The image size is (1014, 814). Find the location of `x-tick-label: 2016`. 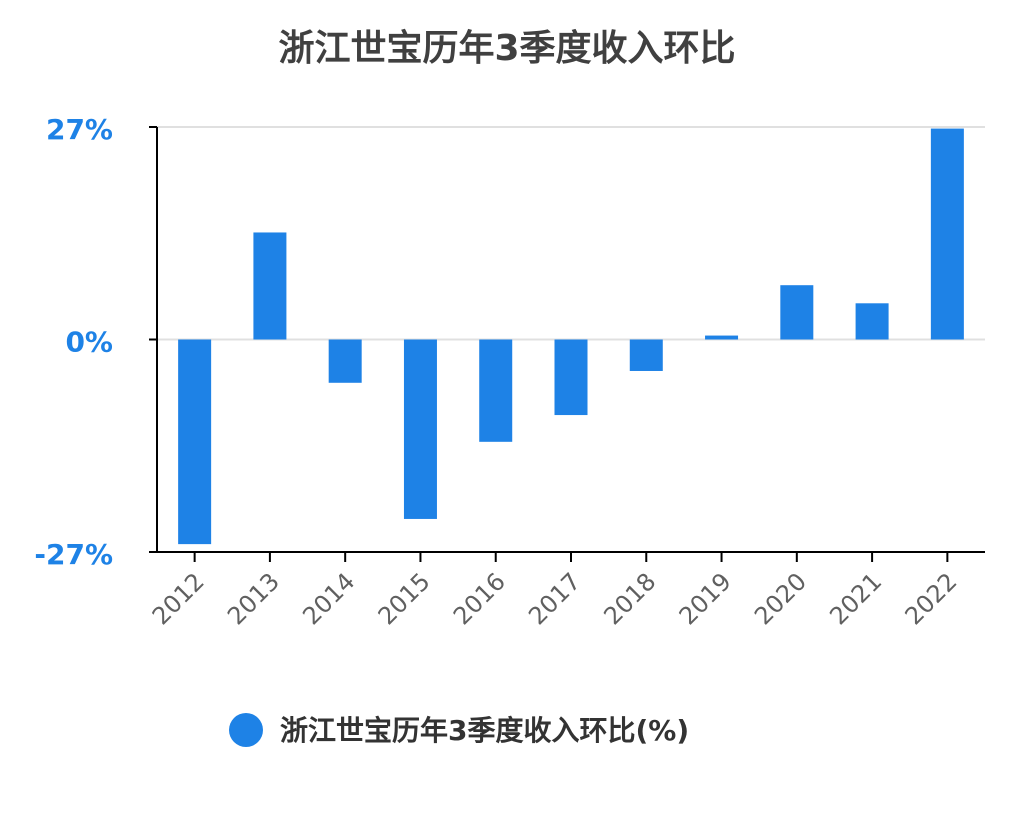

x-tick-label: 2016 is located at coordinates (479, 598).